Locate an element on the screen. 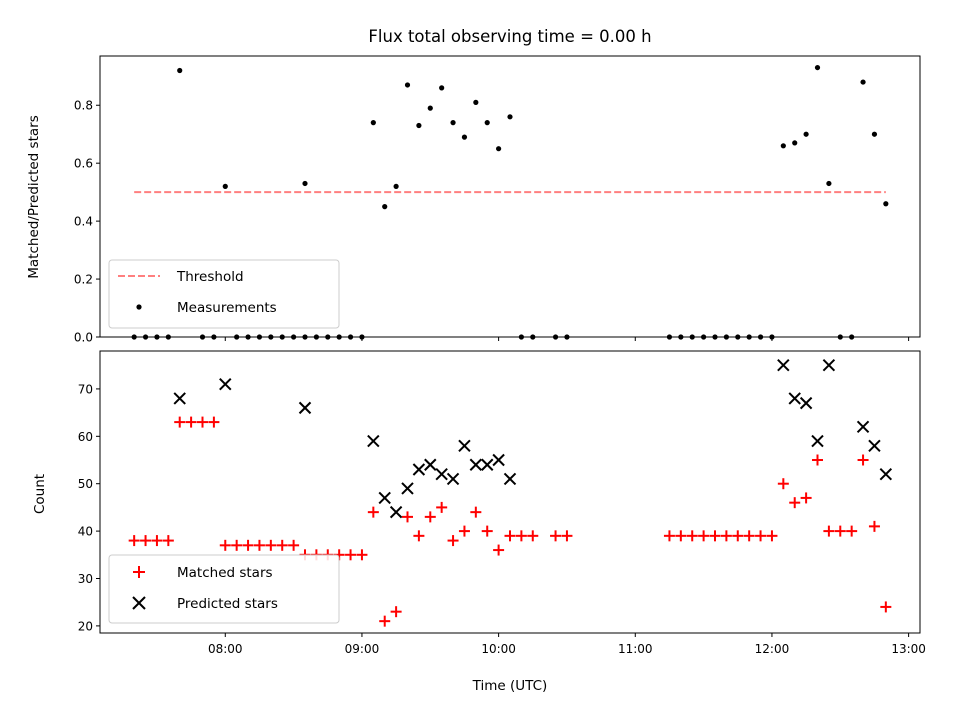 The width and height of the screenshot is (960, 720). legend-predicted-label: Predicted stars is located at coordinates (227, 604).